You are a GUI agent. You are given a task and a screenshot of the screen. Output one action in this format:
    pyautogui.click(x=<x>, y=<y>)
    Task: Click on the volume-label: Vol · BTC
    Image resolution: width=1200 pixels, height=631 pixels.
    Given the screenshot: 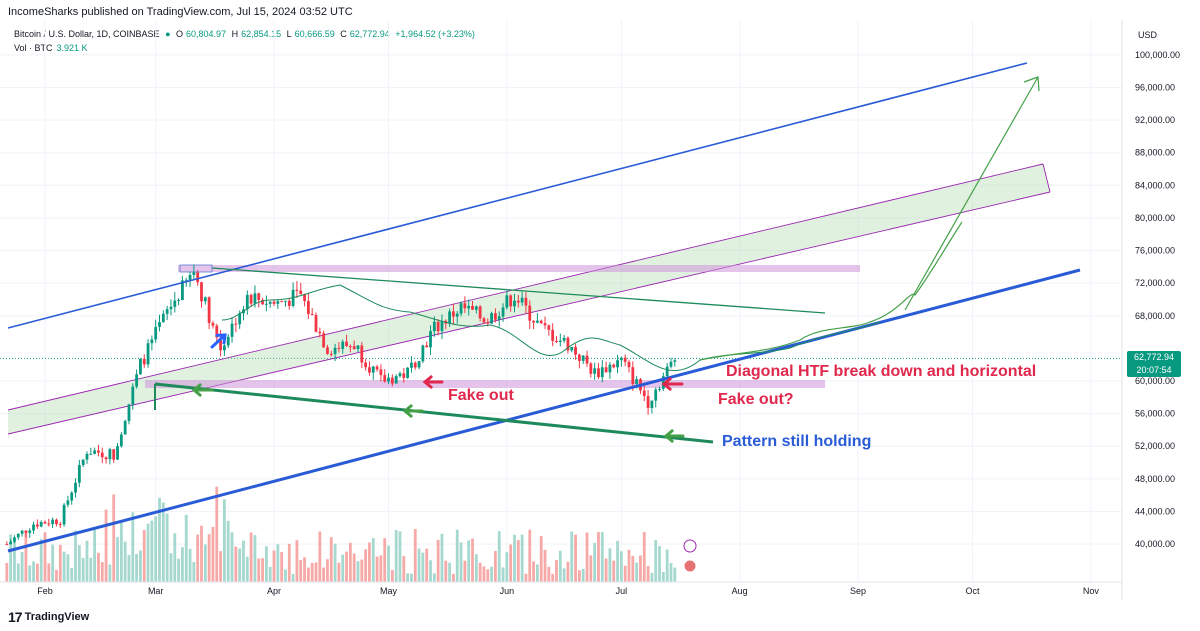 What is the action you would take?
    pyautogui.click(x=33, y=48)
    